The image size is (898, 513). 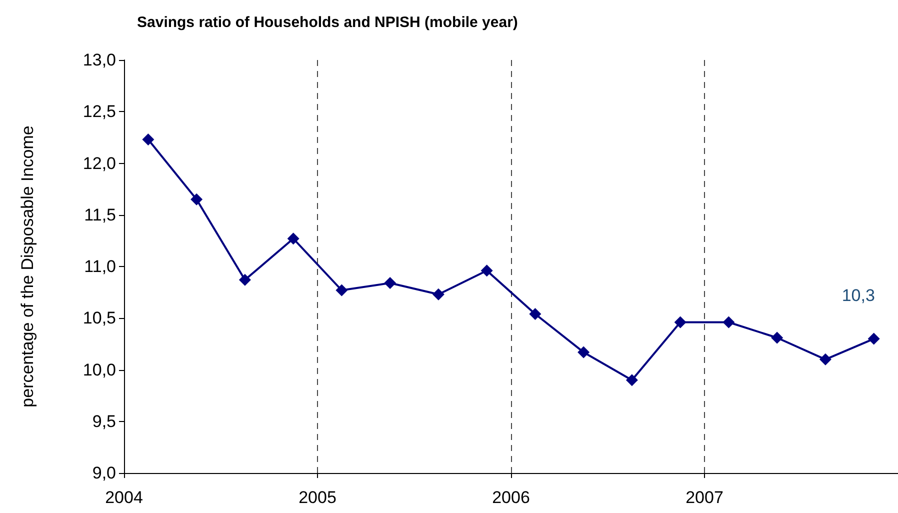 I want to click on chart-title: Savings ratio of Households and NPISH (mobile year), so click(x=327, y=22).